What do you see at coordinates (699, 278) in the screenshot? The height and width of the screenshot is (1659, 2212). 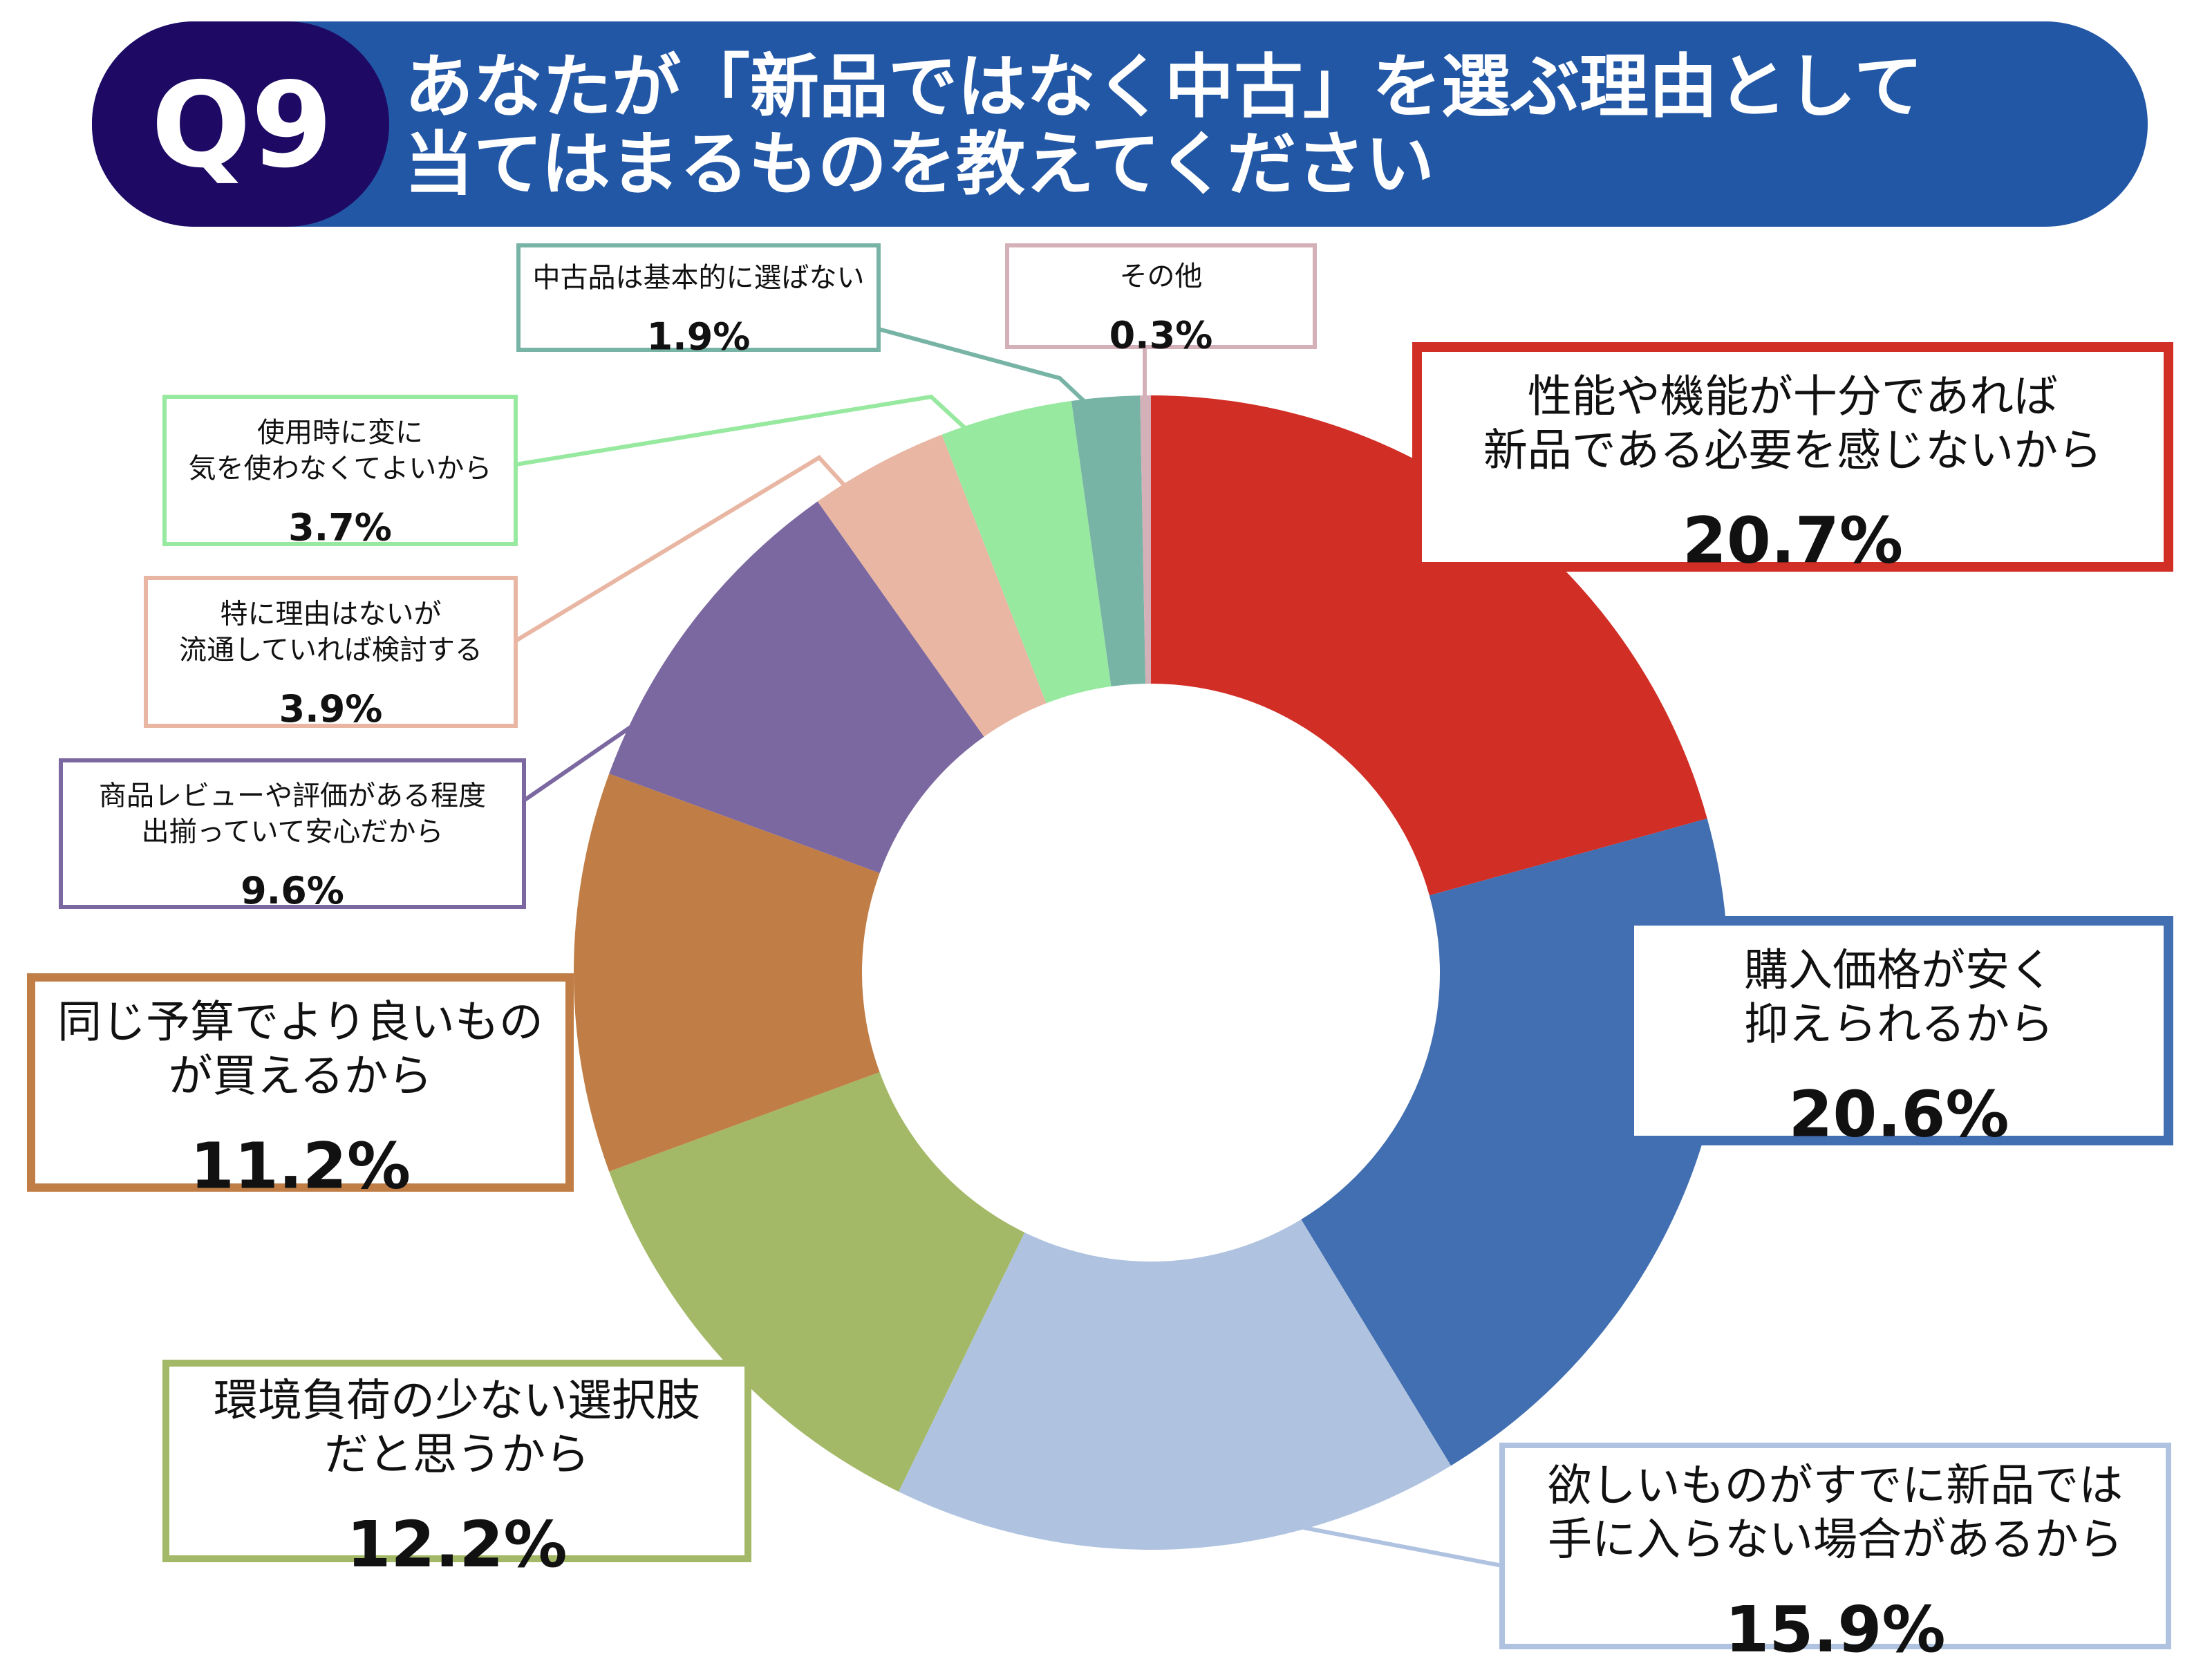 I see `label-text: 中古品は基本的に選ばない` at bounding box center [699, 278].